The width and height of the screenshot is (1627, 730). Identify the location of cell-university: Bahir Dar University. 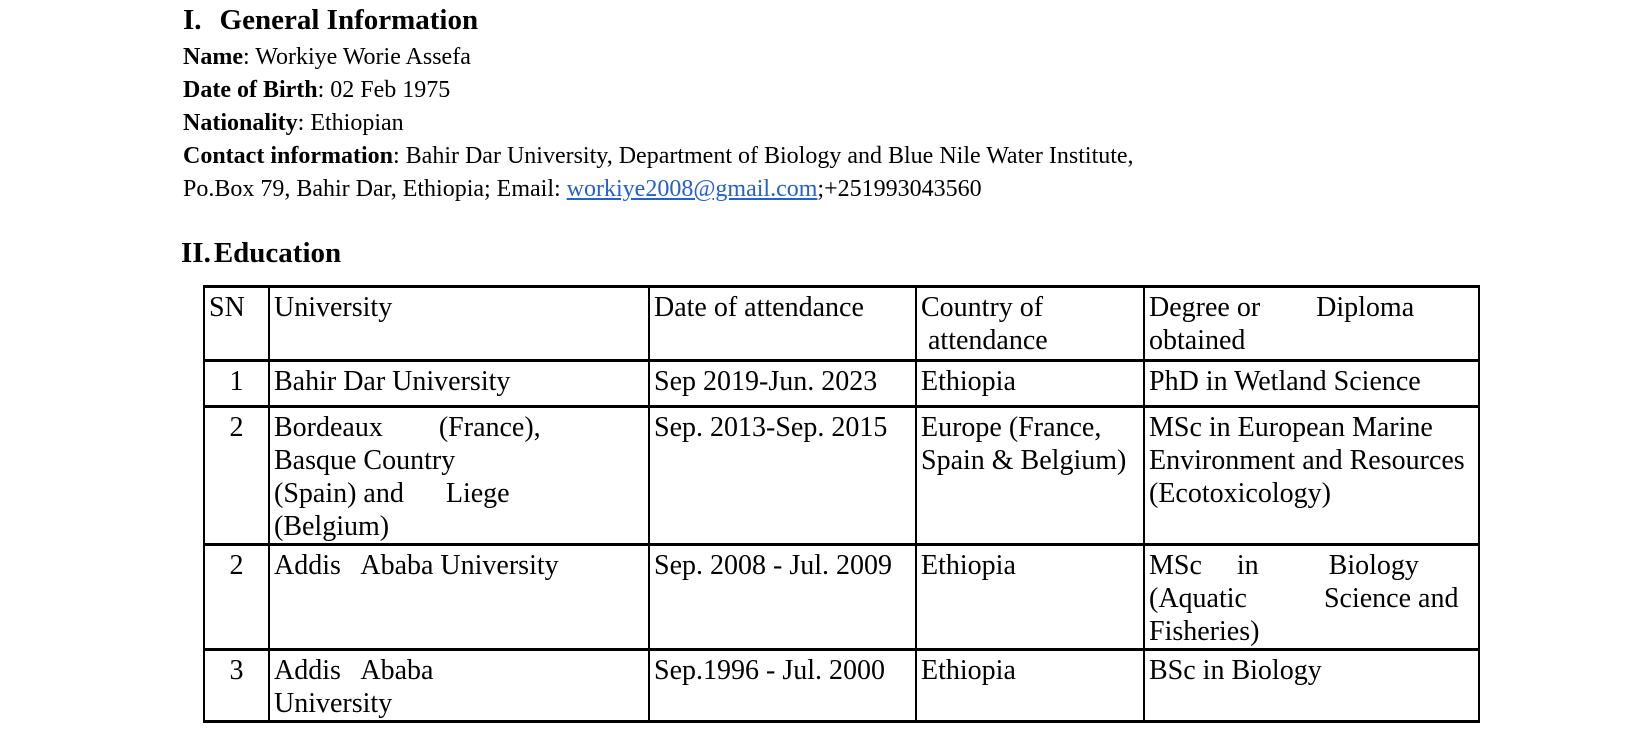
(459, 383).